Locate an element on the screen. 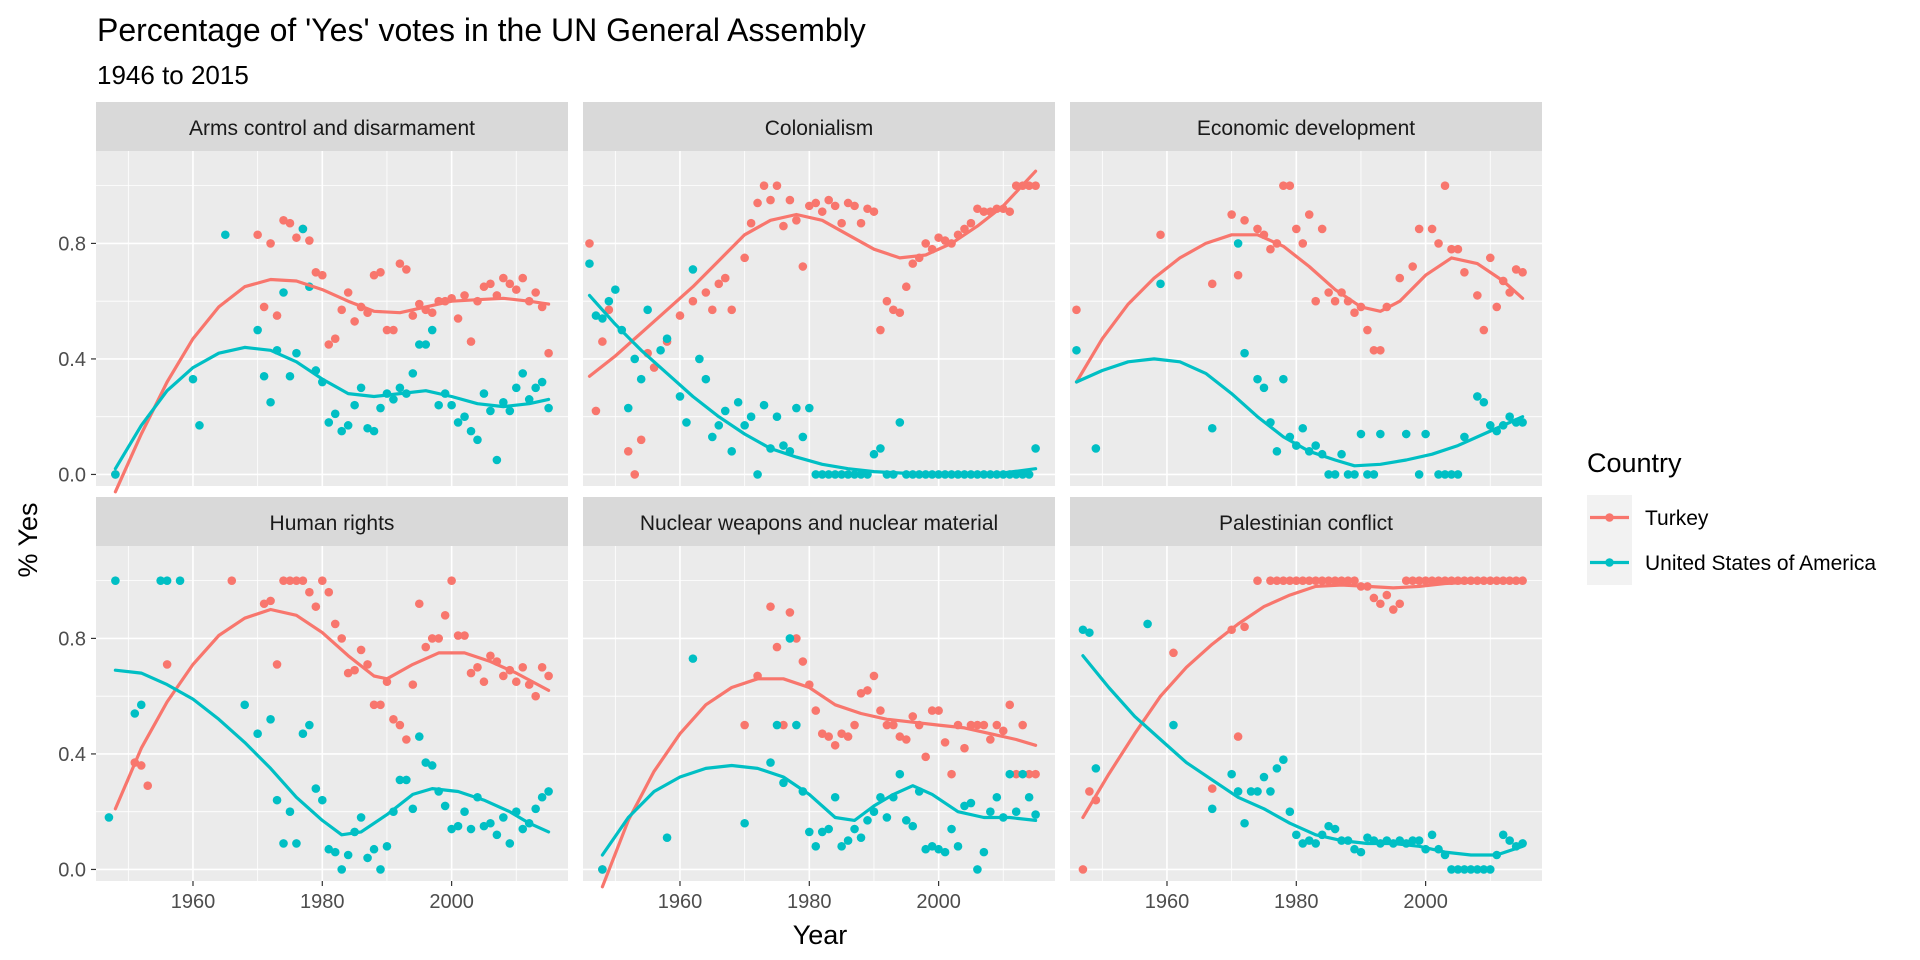 The width and height of the screenshot is (1920, 960). facet-strip-label: Nuclear weapons and nuclear material is located at coordinates (819, 523).